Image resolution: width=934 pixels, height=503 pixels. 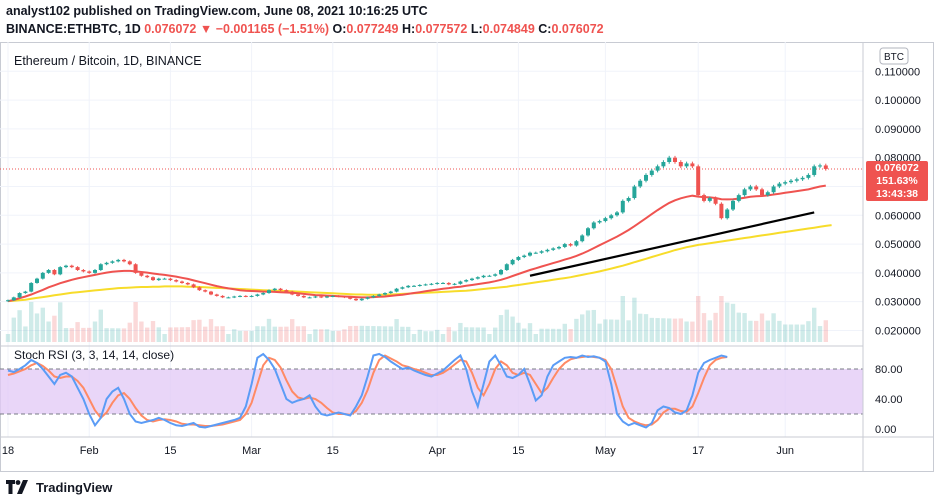 What do you see at coordinates (897, 194) in the screenshot?
I see `price-tag-countdown: 13:43:38` at bounding box center [897, 194].